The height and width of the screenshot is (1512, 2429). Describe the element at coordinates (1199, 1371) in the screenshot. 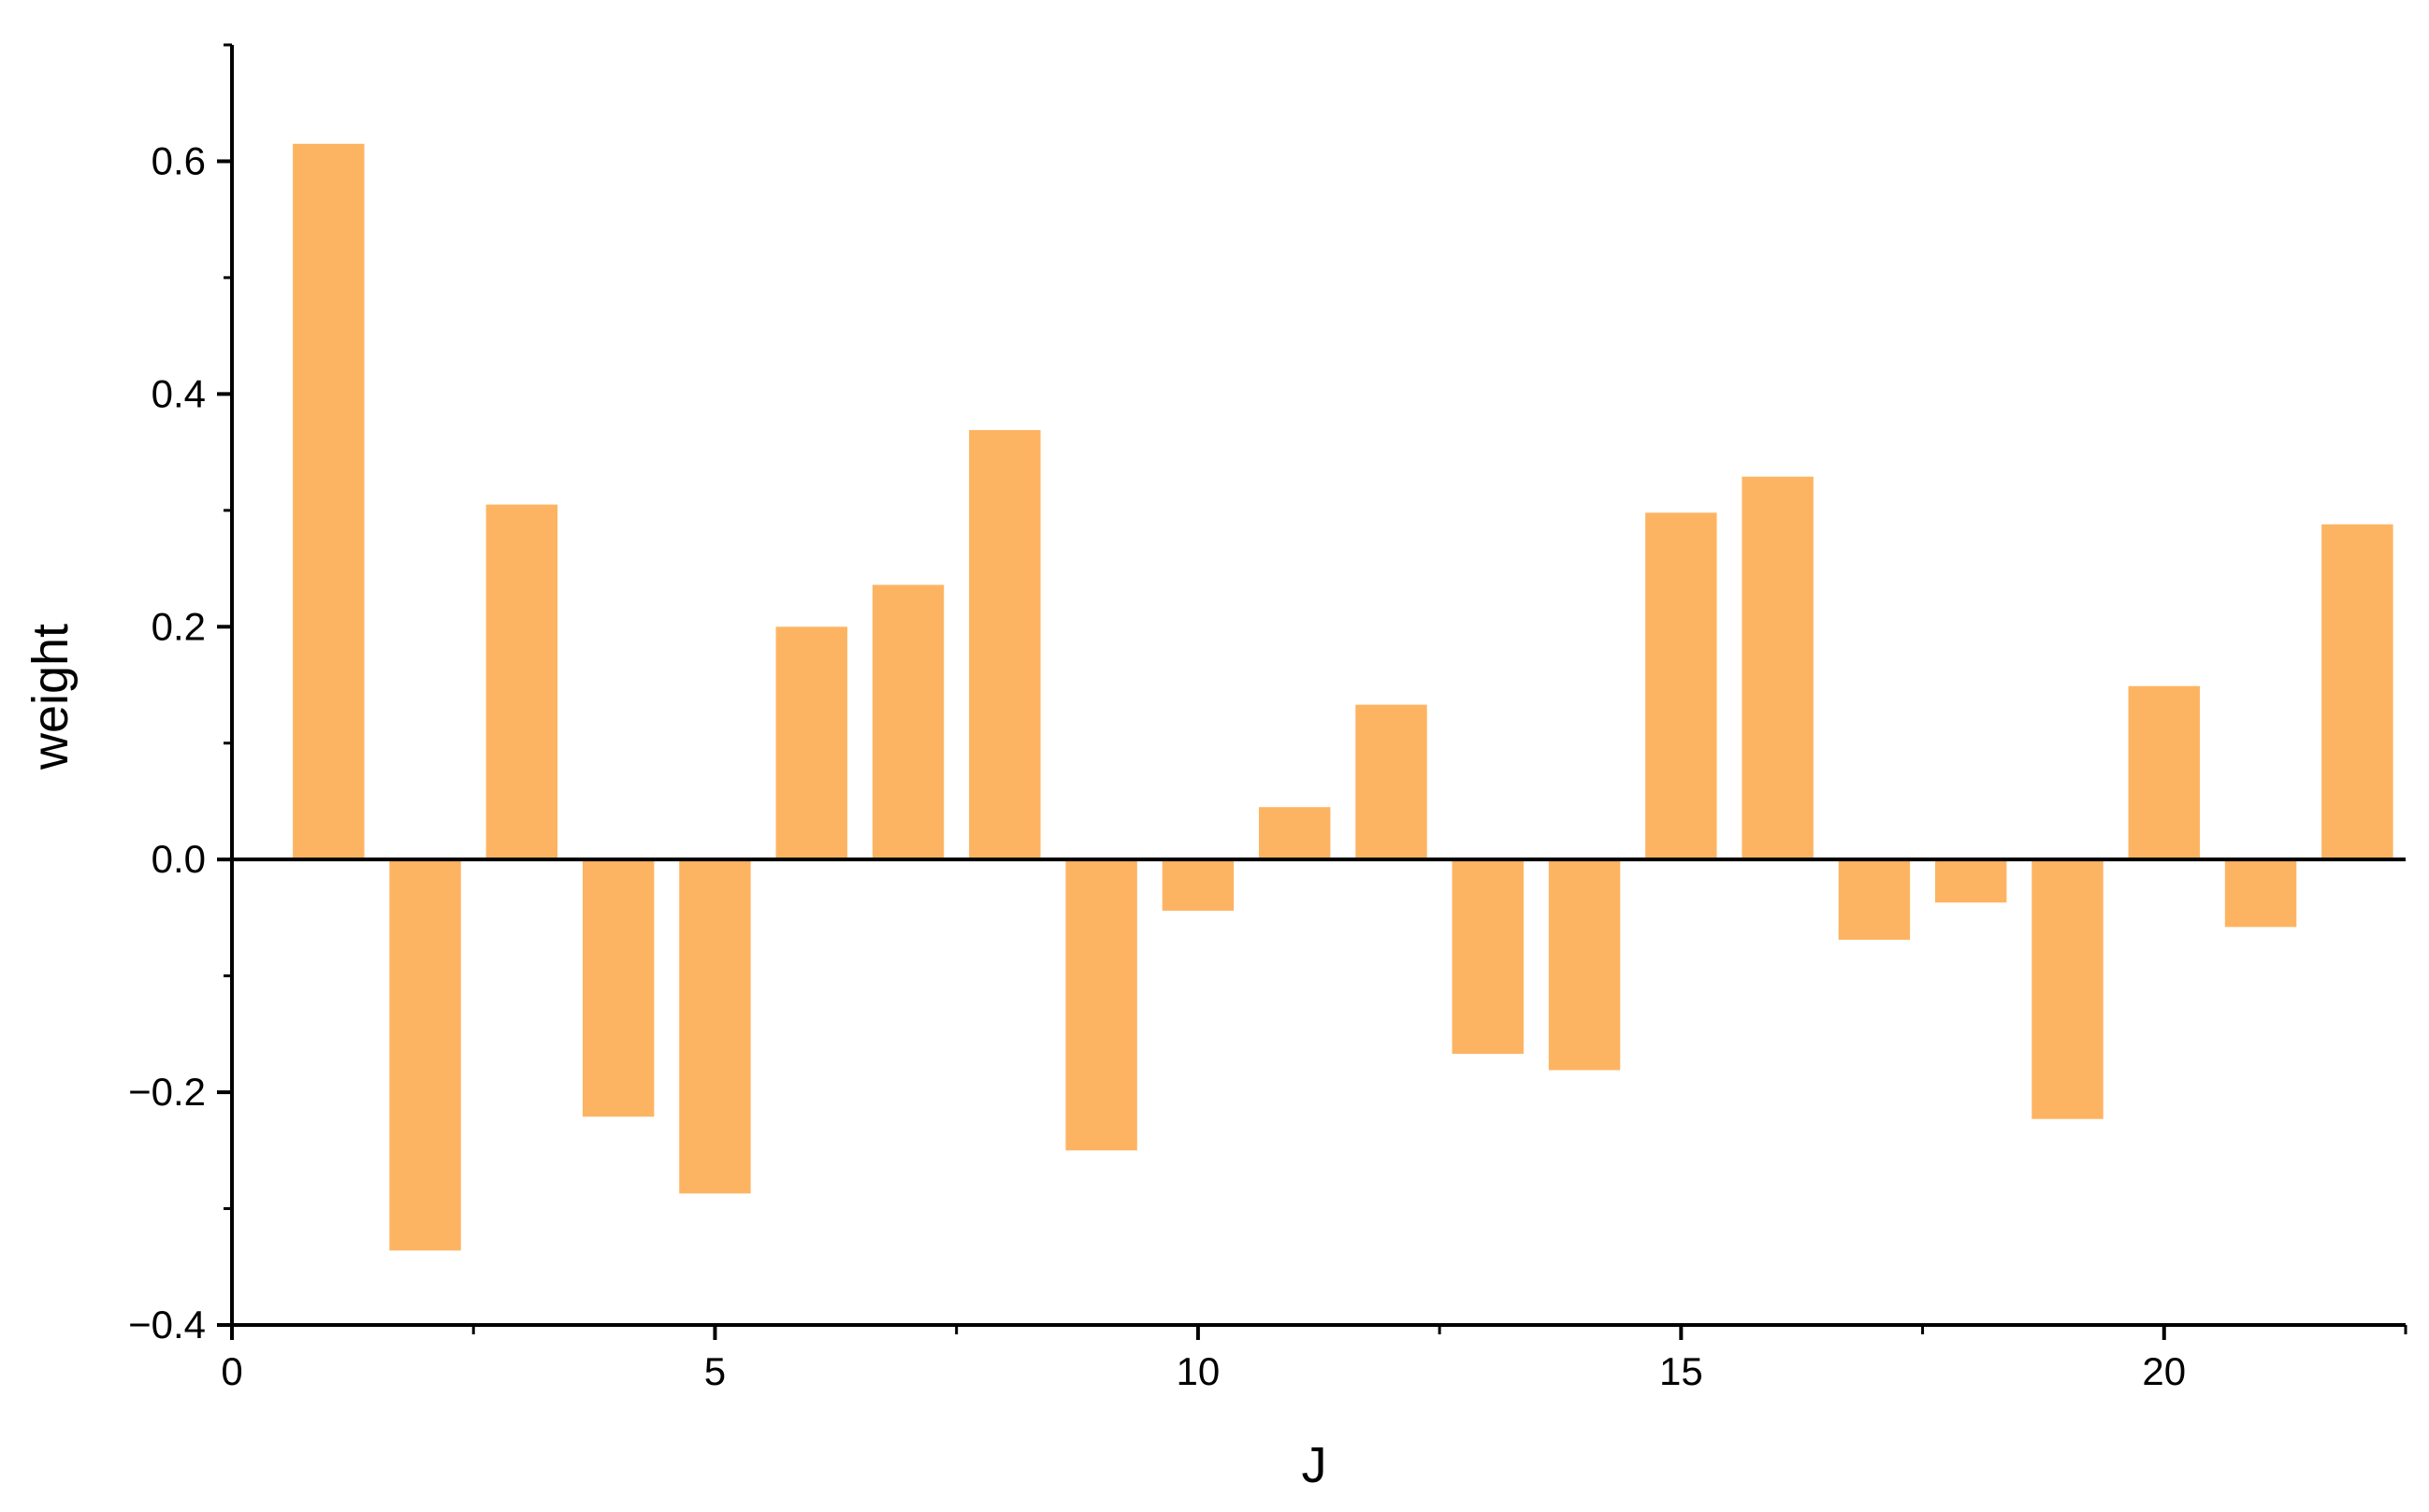

I see `x-tick-label: 10` at that location.